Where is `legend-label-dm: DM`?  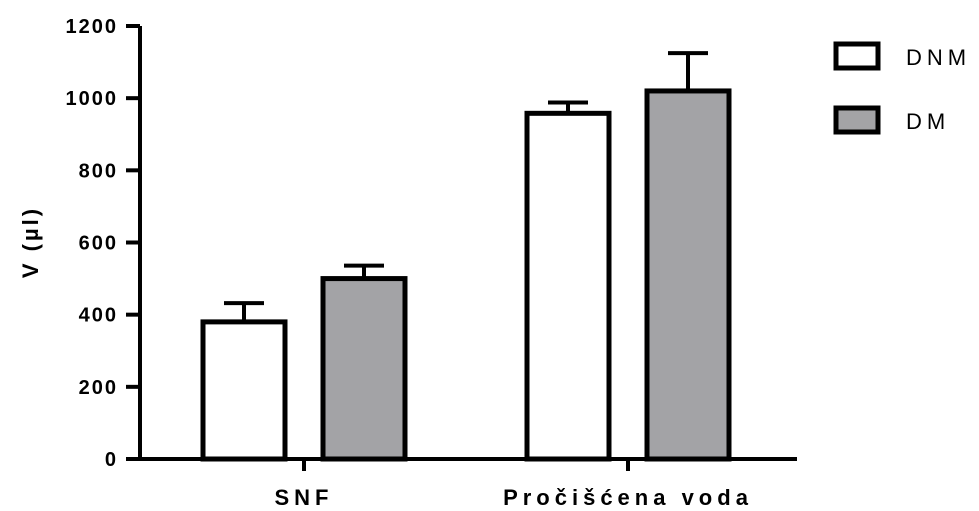 legend-label-dm: DM is located at coordinates (928, 121).